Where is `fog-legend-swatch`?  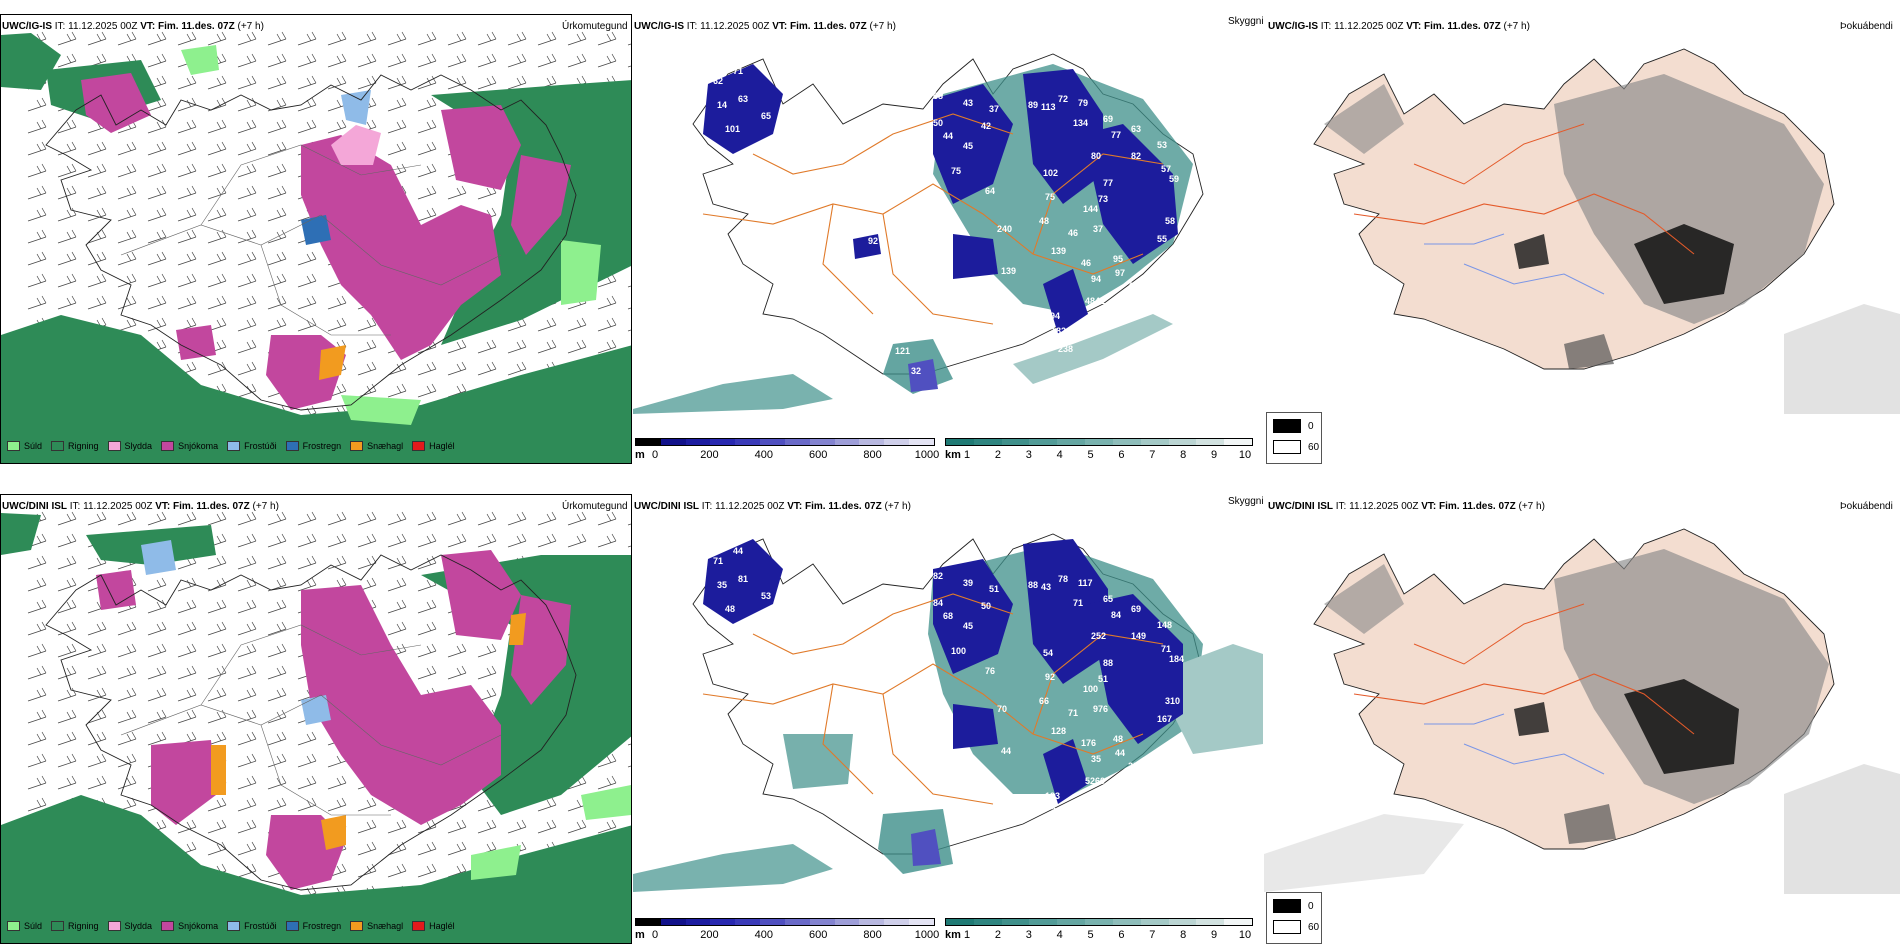
fog-legend-swatch is located at coordinates (1287, 906).